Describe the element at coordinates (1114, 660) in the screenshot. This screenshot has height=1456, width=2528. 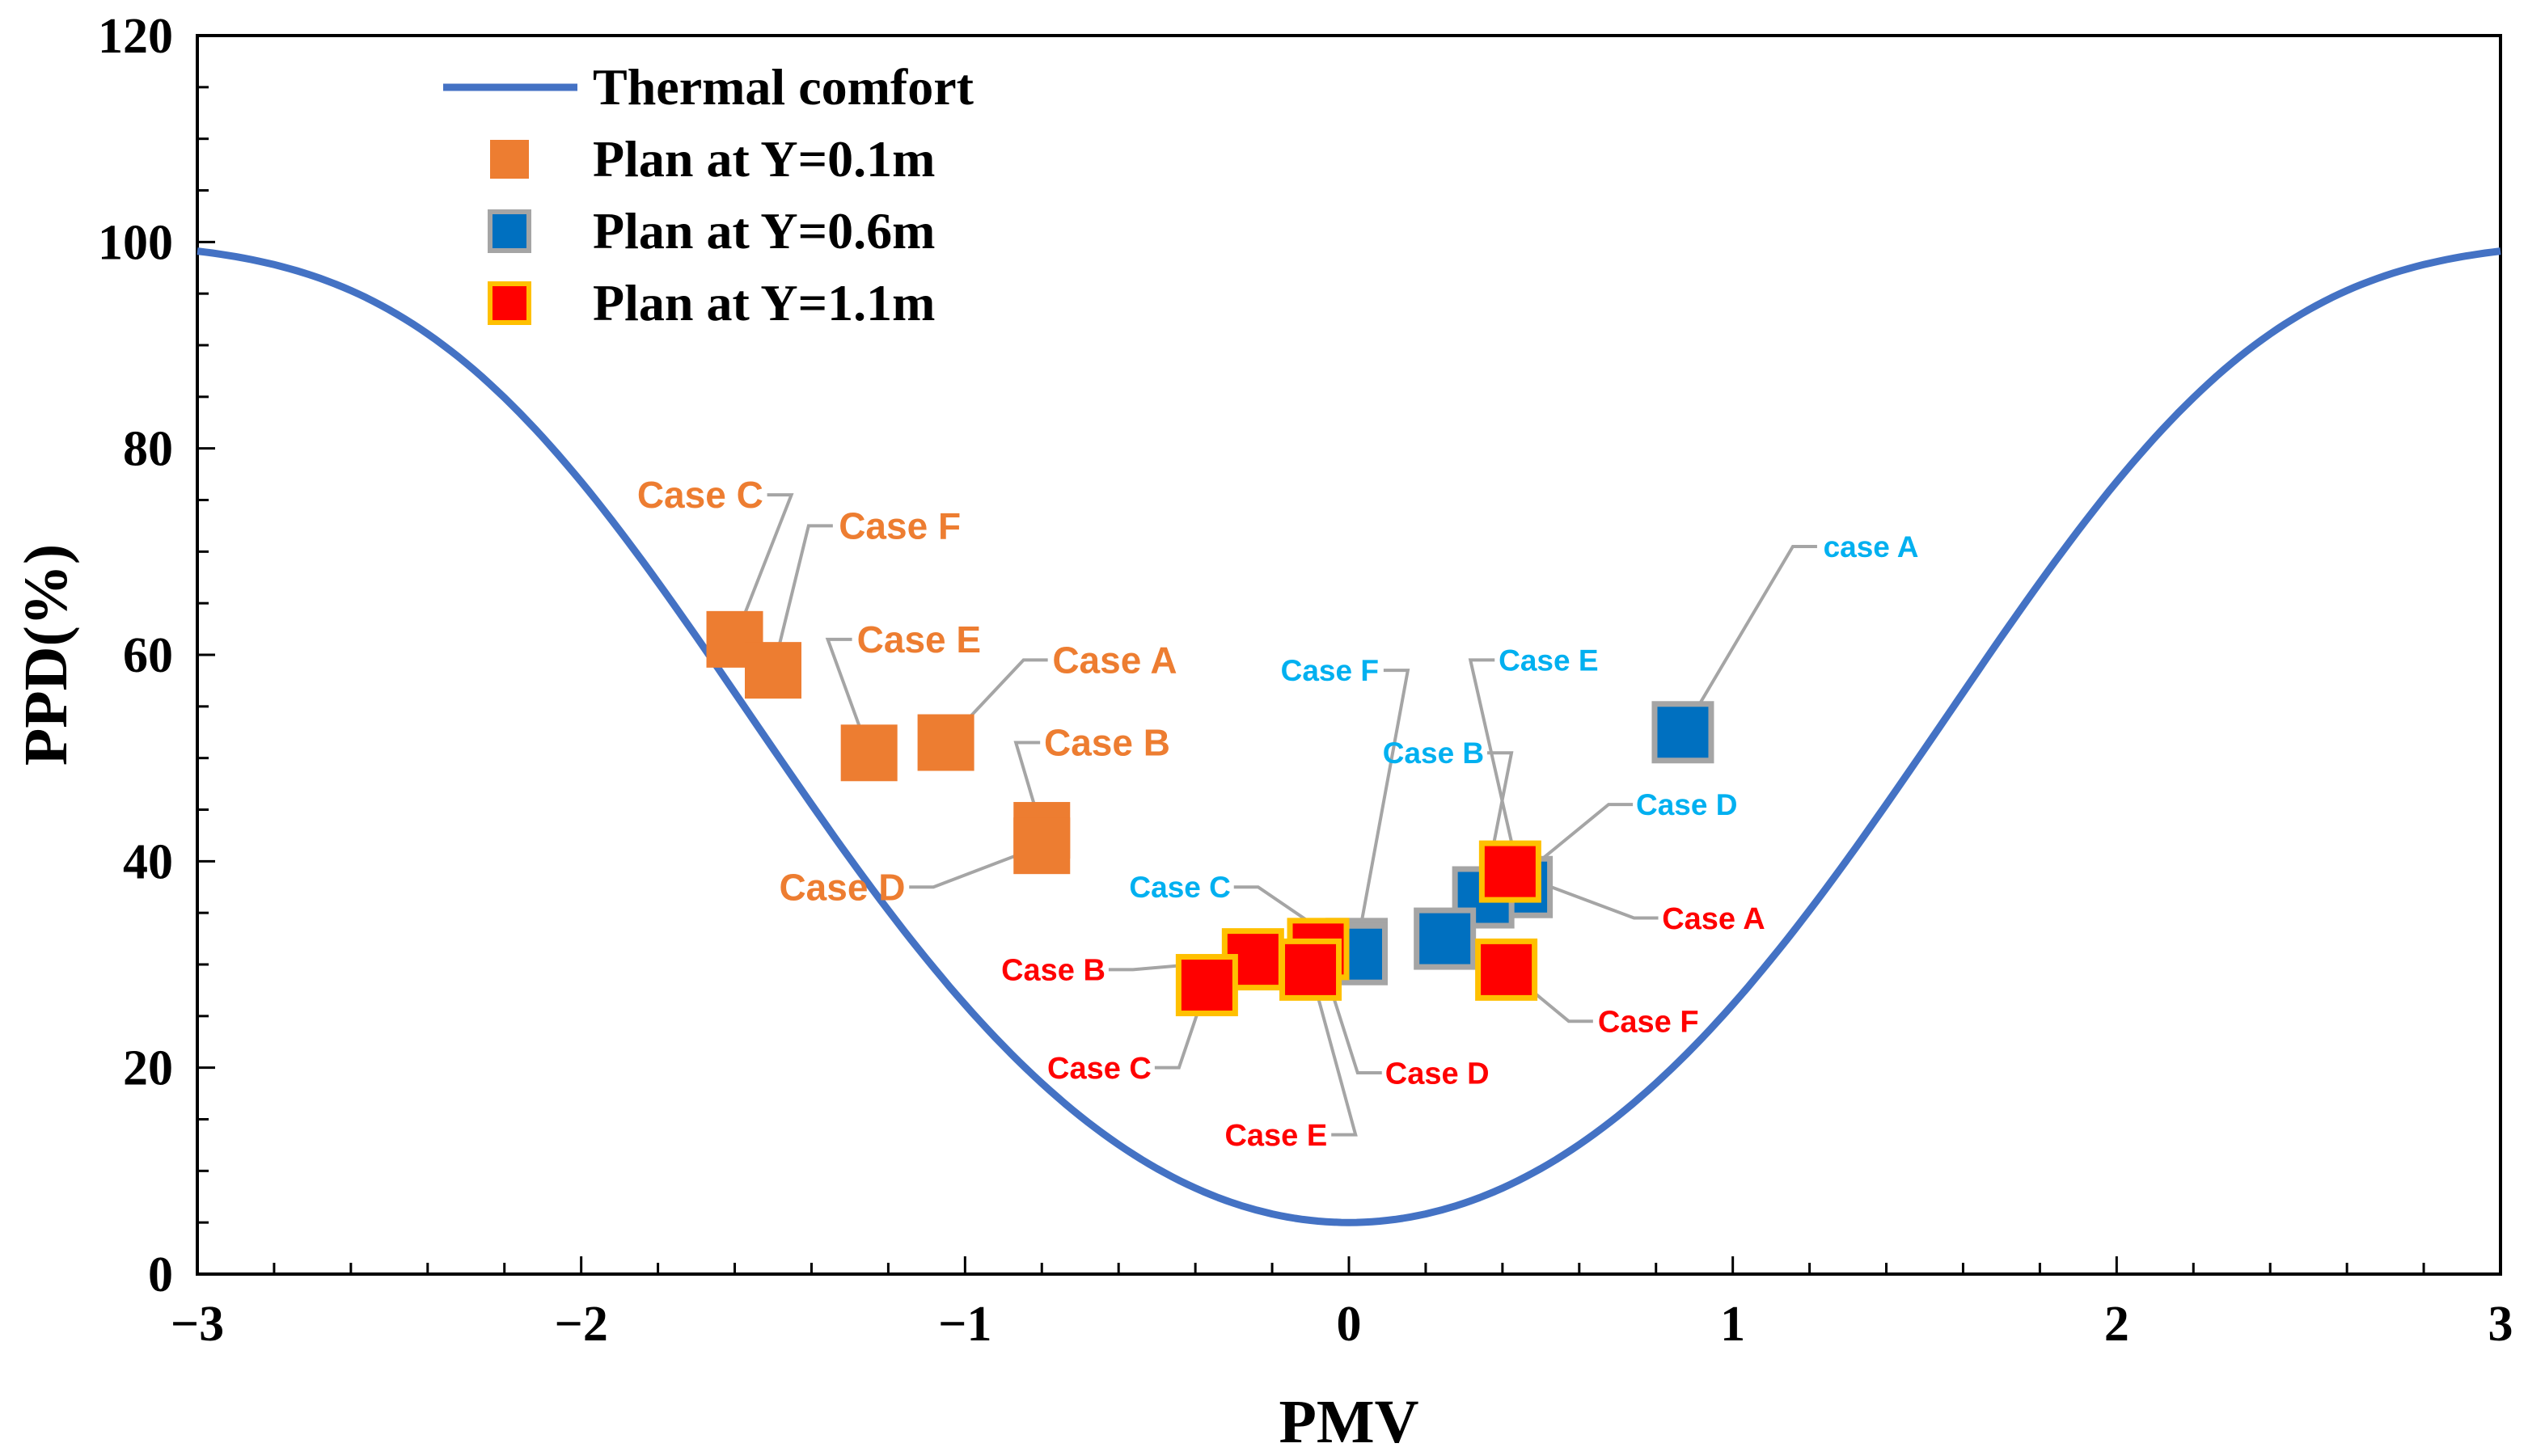
I see `point-label-plan-at-y-0-1m-case-a: Case A` at that location.